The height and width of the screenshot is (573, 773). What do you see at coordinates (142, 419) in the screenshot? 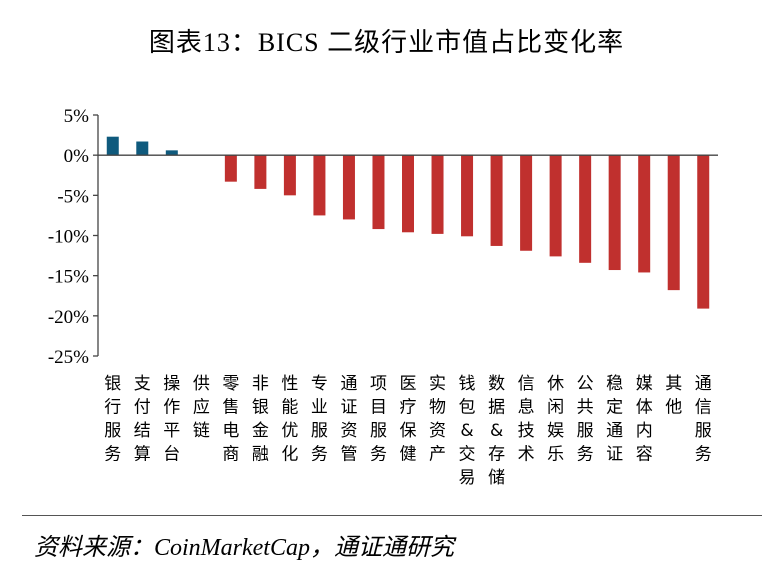
I see `x-tick-label: 支付结算` at bounding box center [142, 419].